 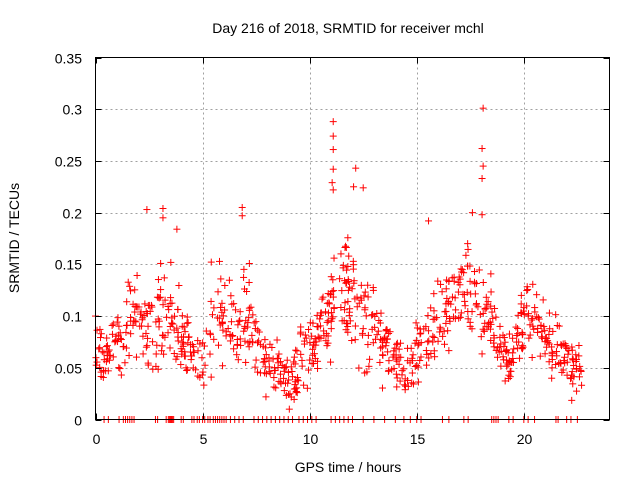 I want to click on y-tick-labels: 0 0.05 0.1 0.15 0.2 0.25 0.3 0.35, so click(x=68, y=240).